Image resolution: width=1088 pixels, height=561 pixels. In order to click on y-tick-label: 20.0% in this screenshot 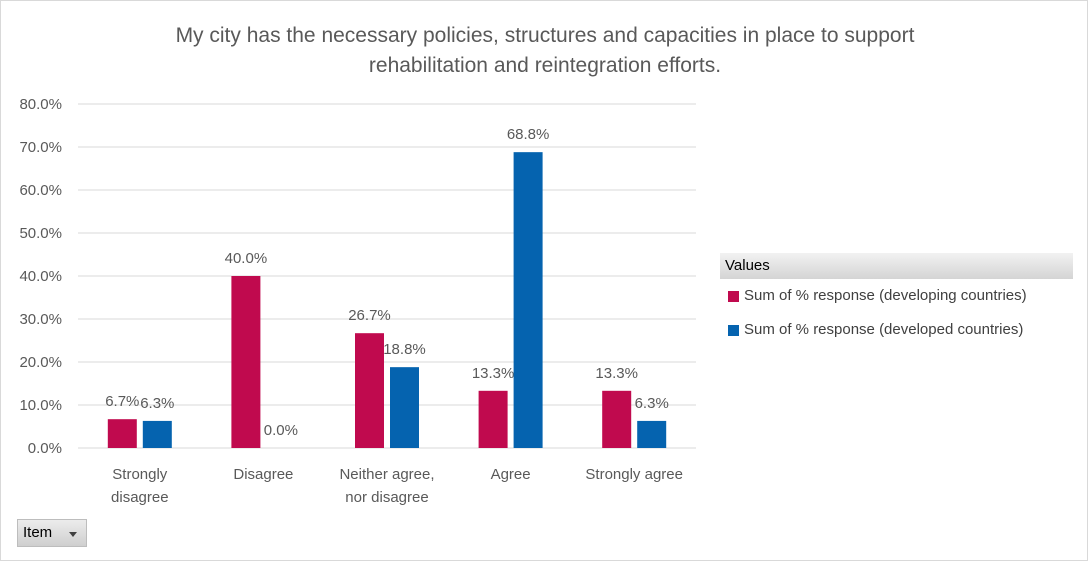, I will do `click(40, 362)`.